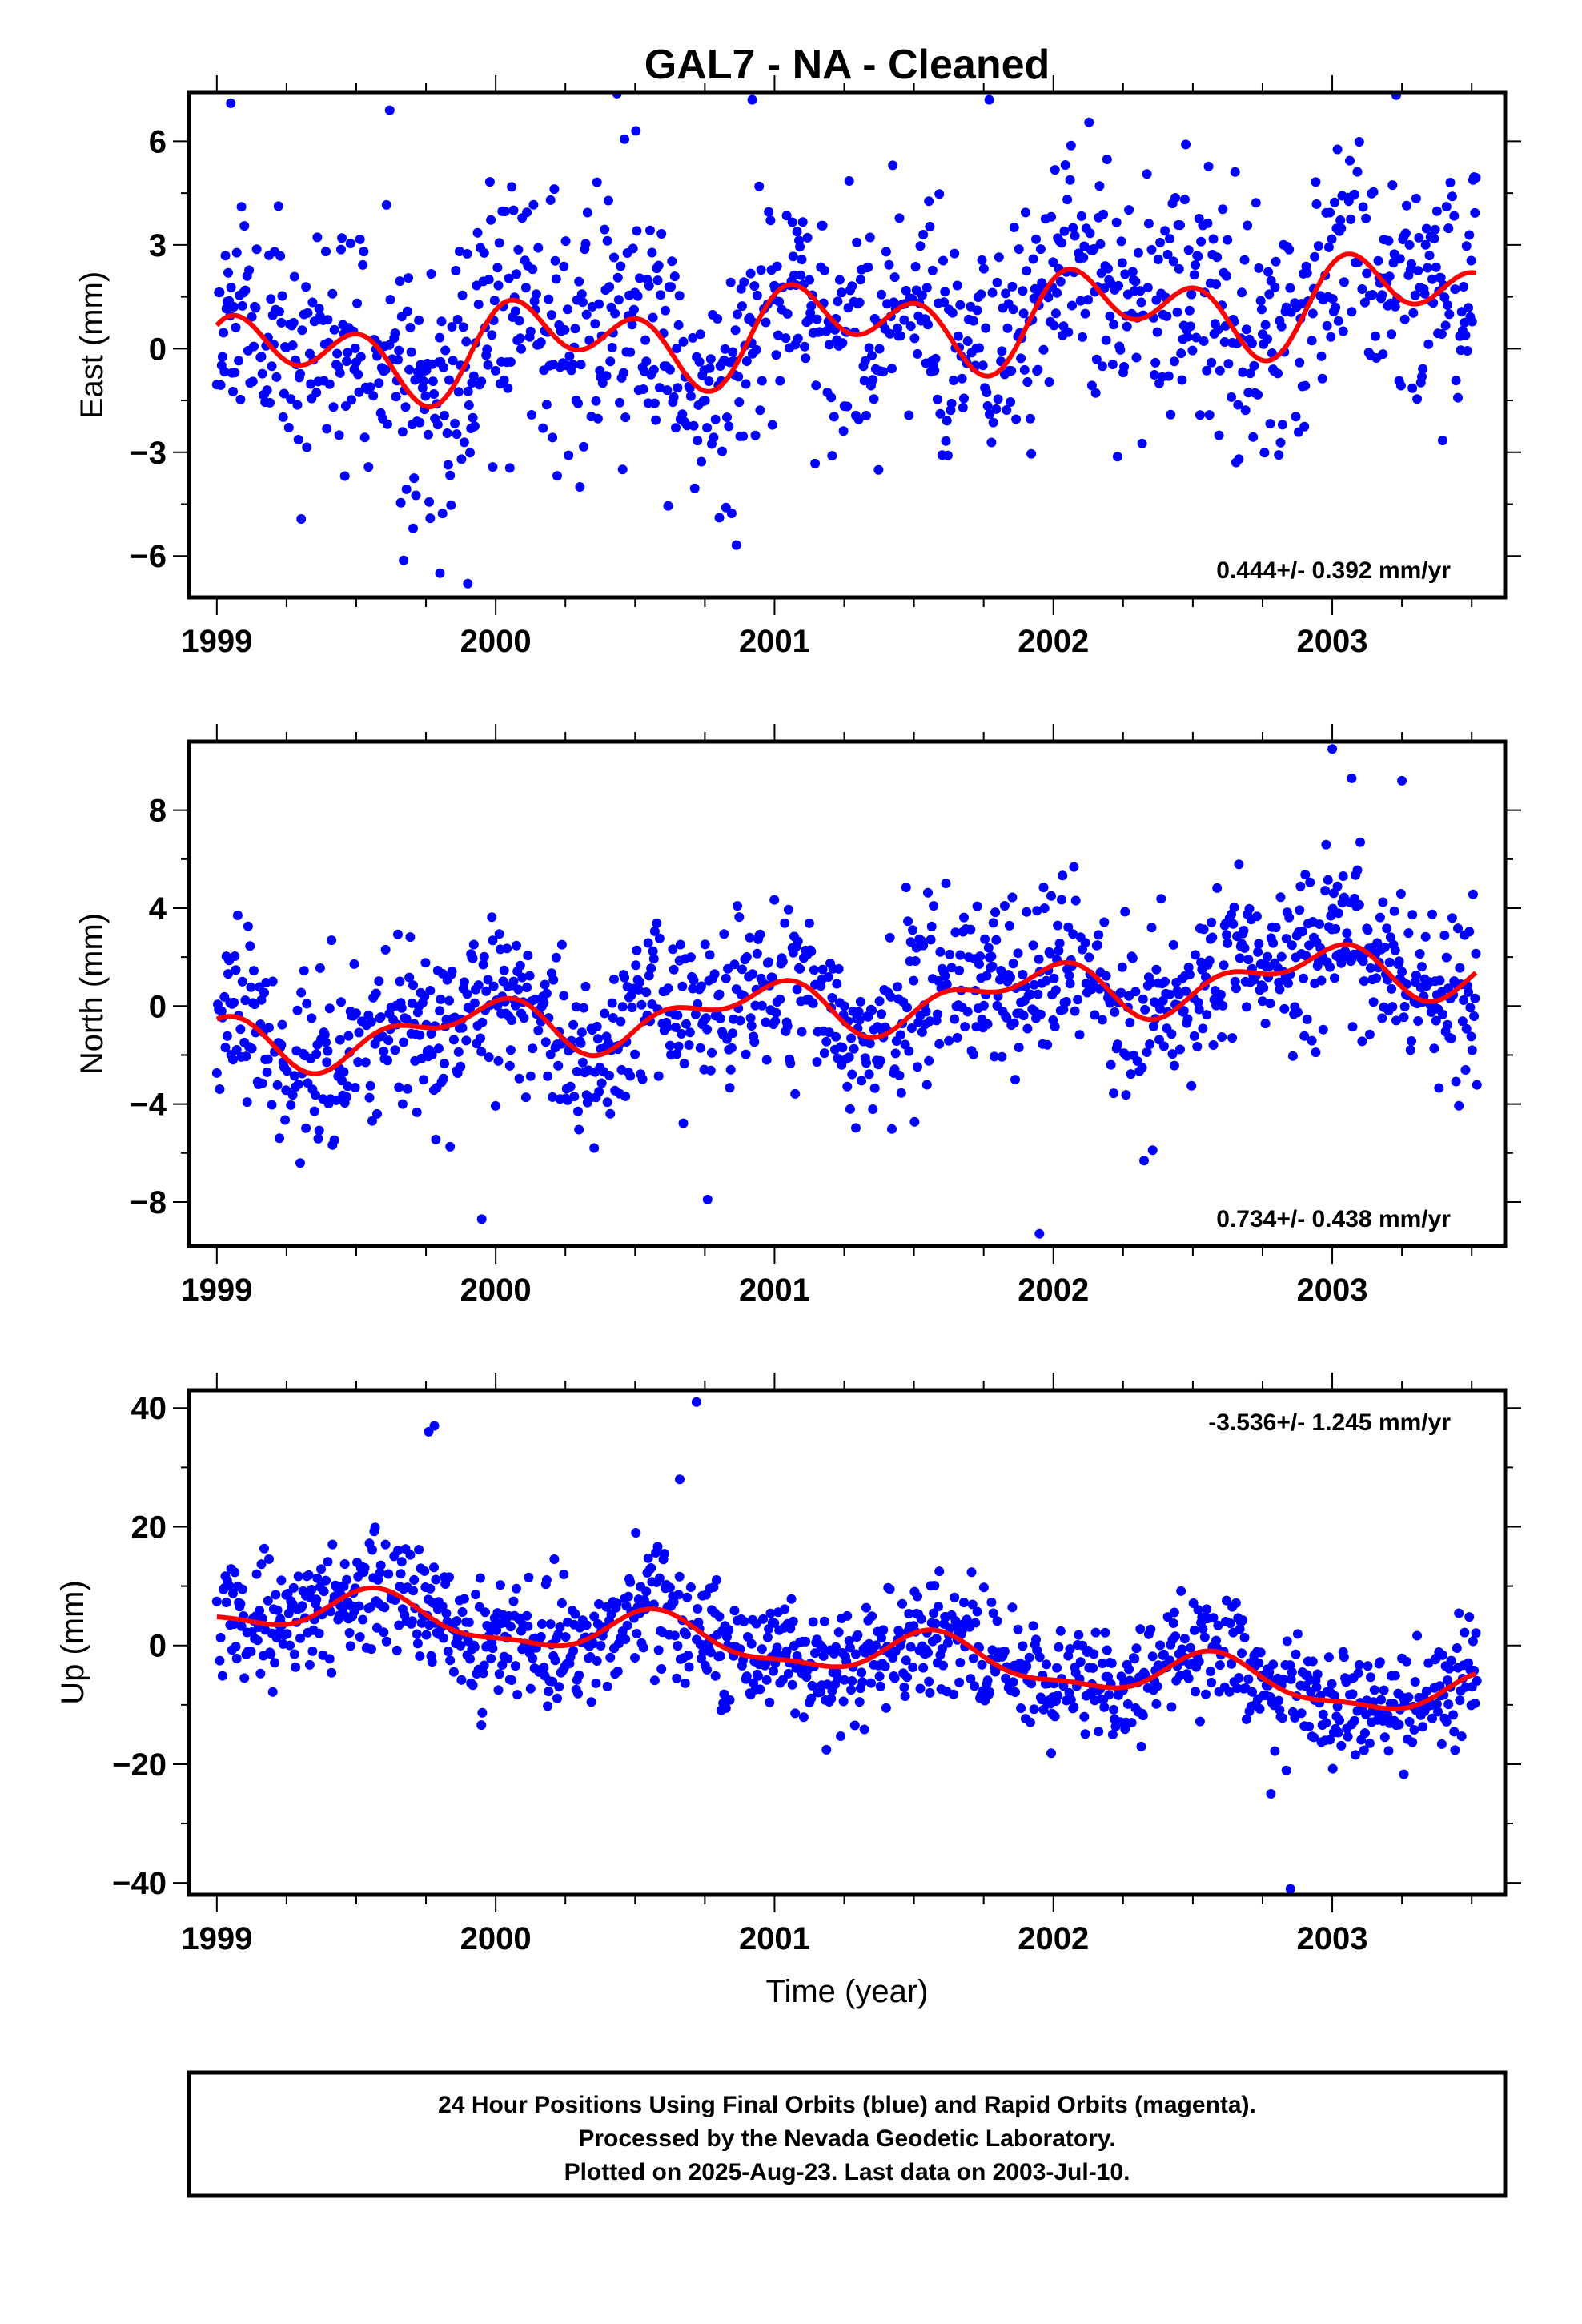 Image resolution: width=1582 pixels, height=2324 pixels. Describe the element at coordinates (158, 141) in the screenshot. I see `y-tick-label: 6` at that location.